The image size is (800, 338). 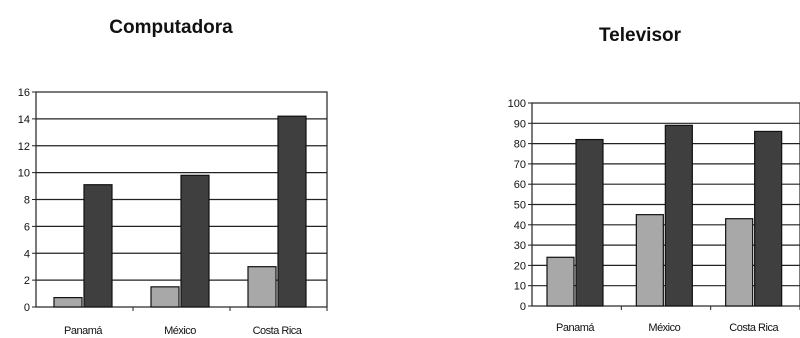 What do you see at coordinates (520, 145) in the screenshot?
I see `y-tick-label: 80` at bounding box center [520, 145].